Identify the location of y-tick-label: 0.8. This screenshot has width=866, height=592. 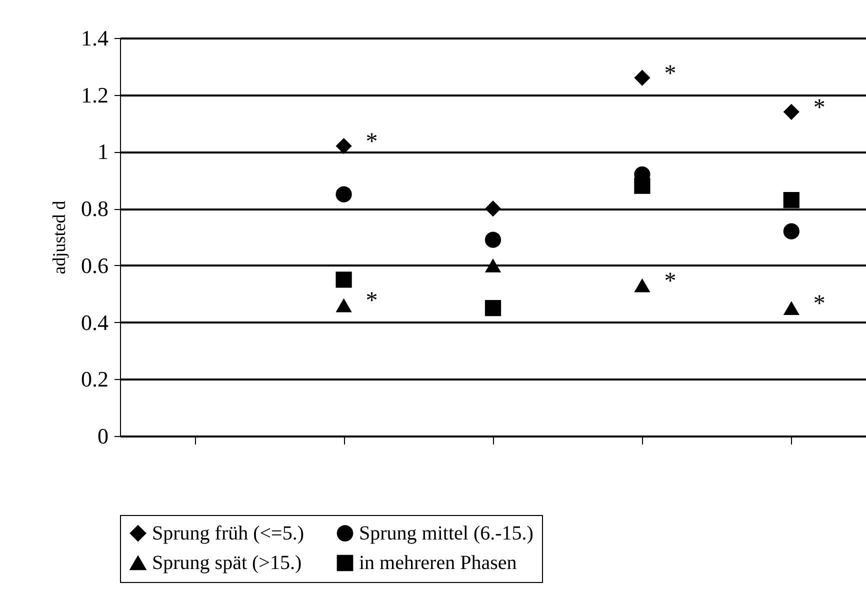
(94, 209).